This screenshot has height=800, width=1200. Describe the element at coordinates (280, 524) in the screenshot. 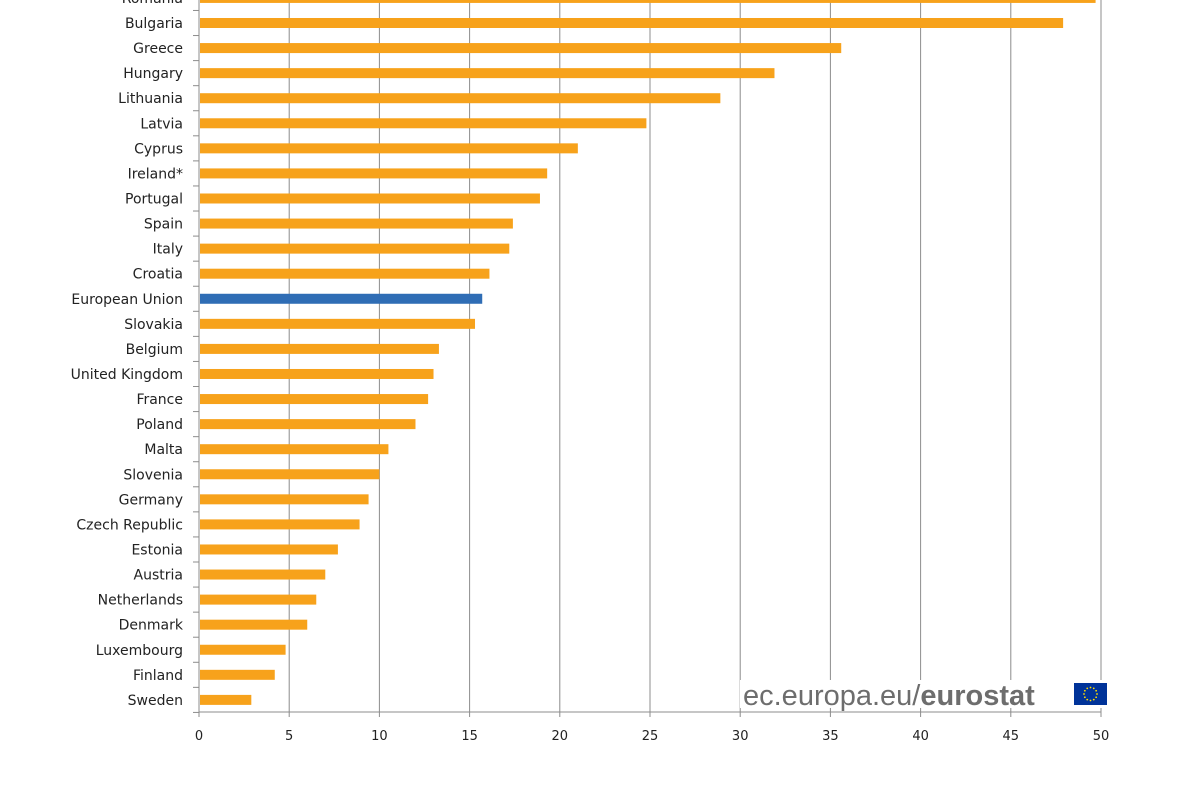

I see `bar-czech-republic` at that location.